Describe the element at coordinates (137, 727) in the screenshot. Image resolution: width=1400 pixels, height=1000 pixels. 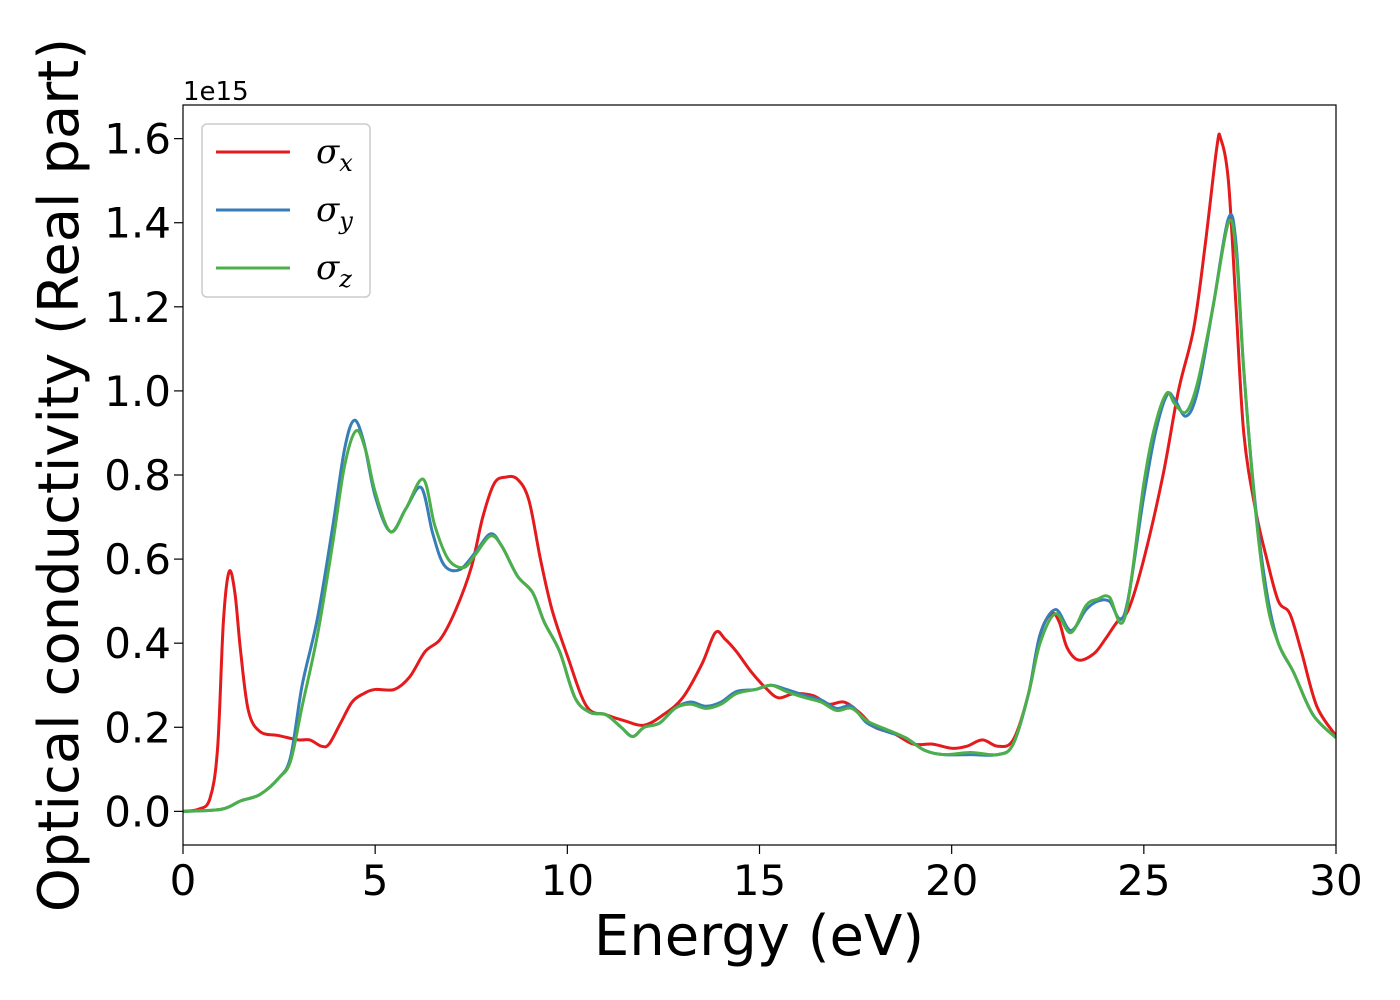
I see `y-tick-label: 0.2` at that location.